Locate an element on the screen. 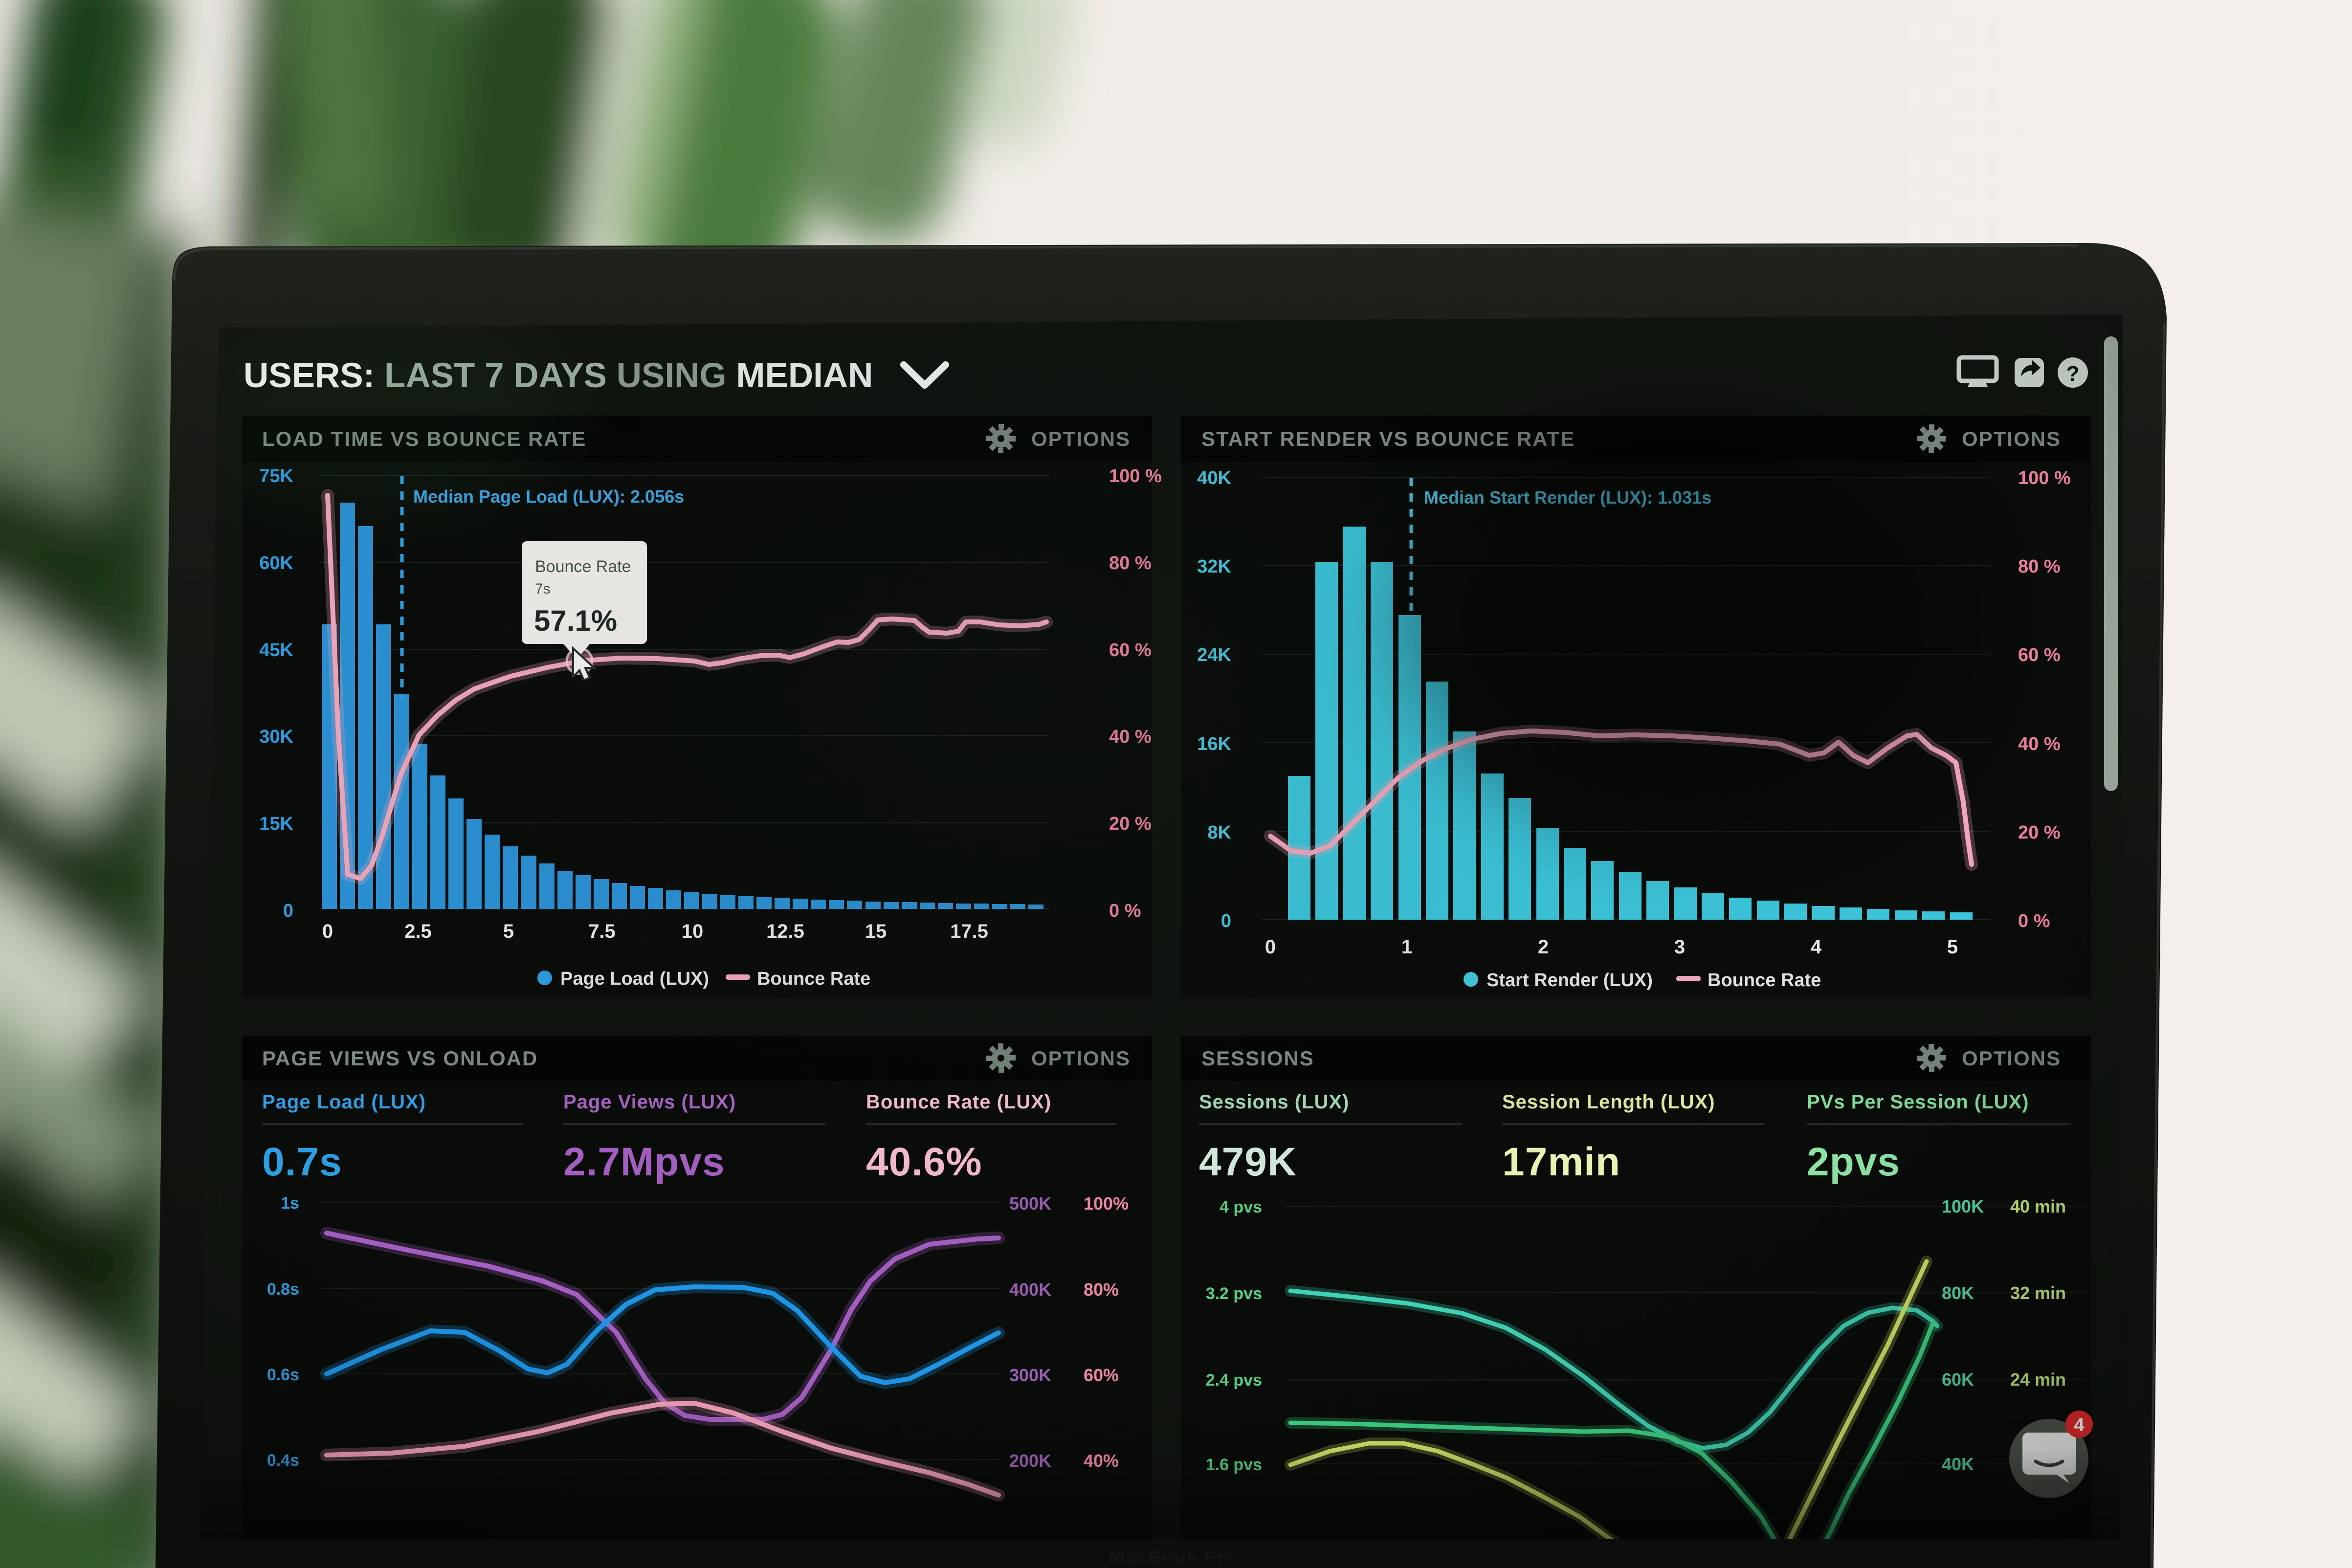 Image resolution: width=2352 pixels, height=1568 pixels. svg-text: MacBook Pro is located at coordinates (1174, 1557).